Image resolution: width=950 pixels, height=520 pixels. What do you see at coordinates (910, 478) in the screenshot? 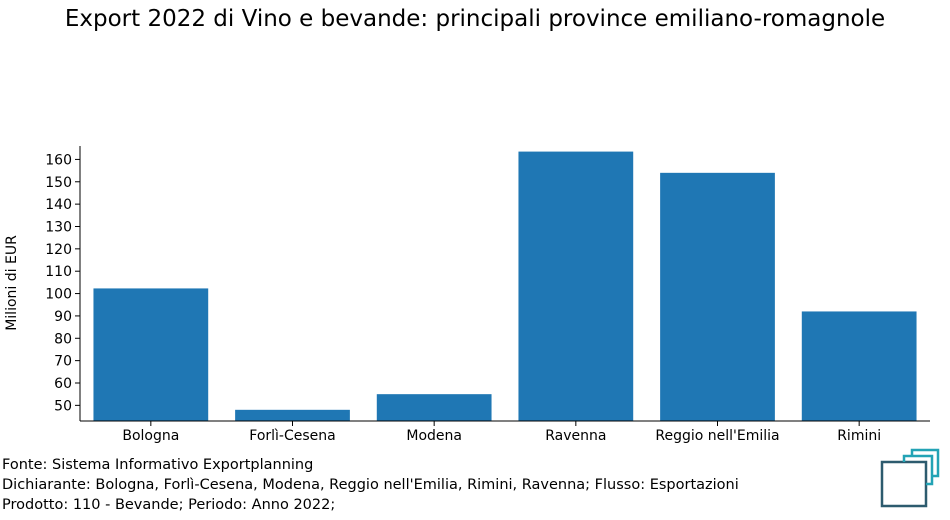
I see `exportplanning-logo-icon` at bounding box center [910, 478].